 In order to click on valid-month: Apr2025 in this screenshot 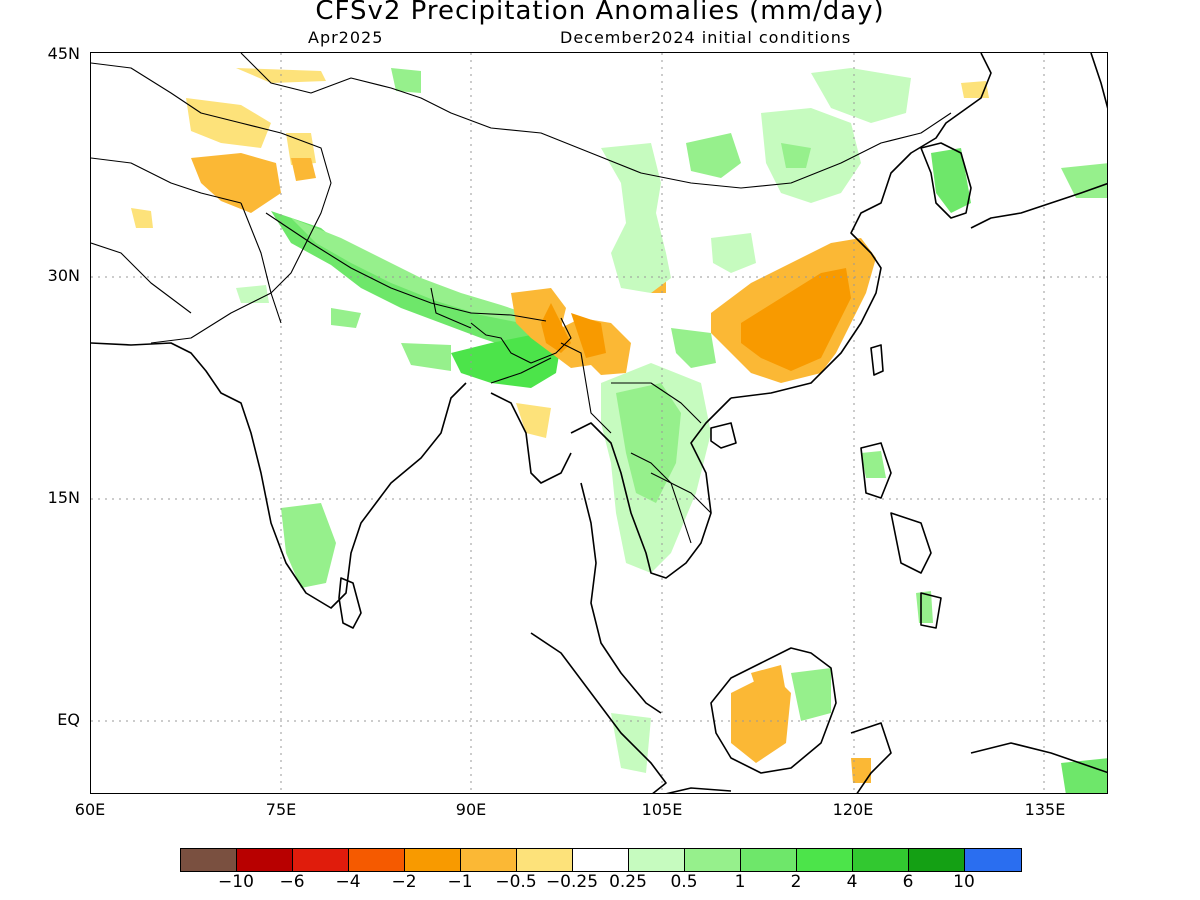, I will do `click(346, 37)`.